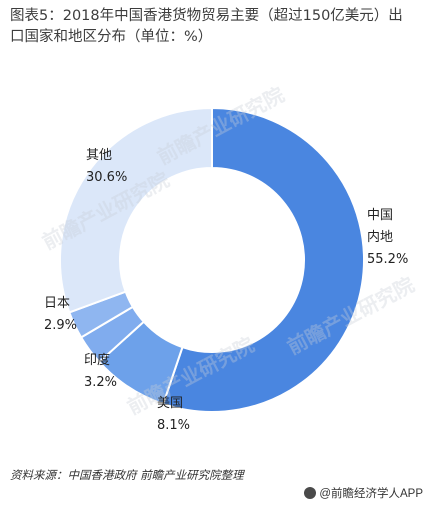 This screenshot has height=505, width=435. Describe the element at coordinates (174, 425) in the screenshot. I see `label-usa-value: 8.1%` at that location.